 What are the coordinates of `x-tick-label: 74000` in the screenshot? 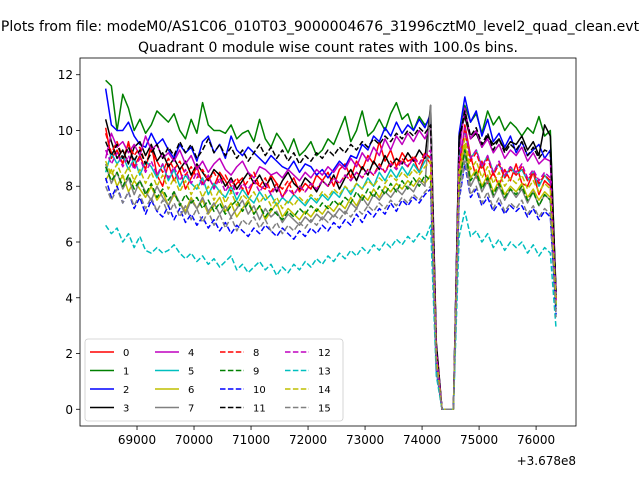 It's located at (422, 440).